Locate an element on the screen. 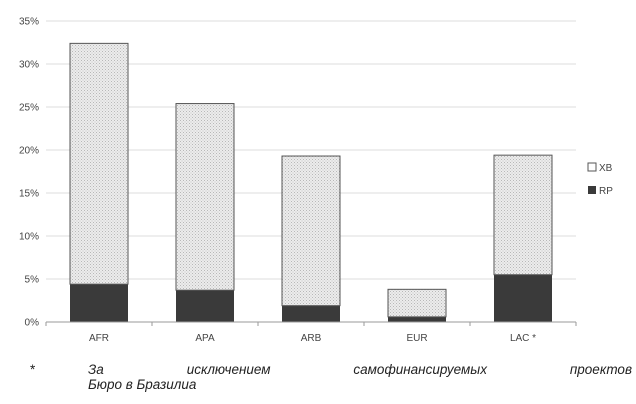 The height and width of the screenshot is (404, 636). y-tick-label: 10% is located at coordinates (29, 237).